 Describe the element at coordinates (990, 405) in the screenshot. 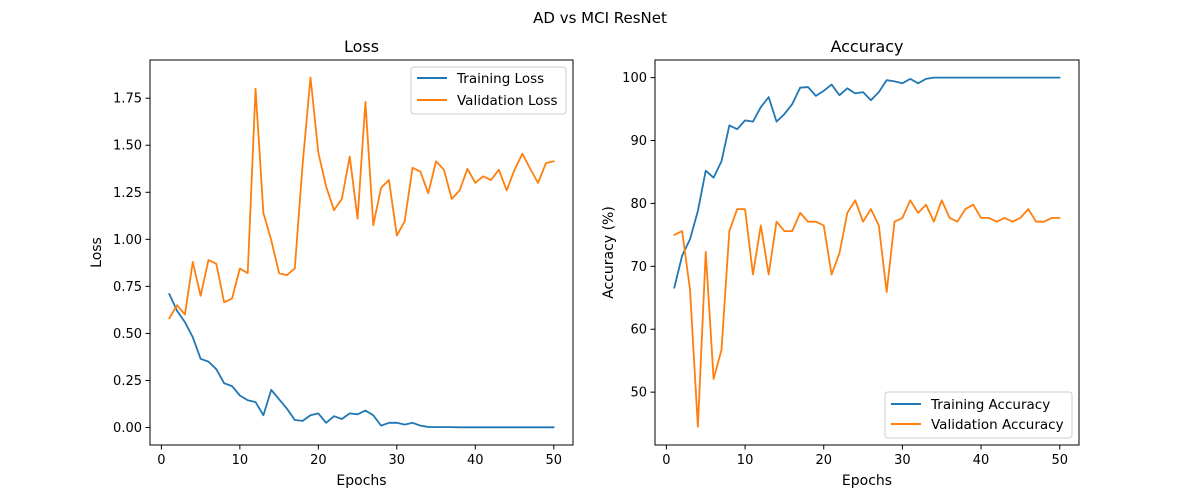

I see `accuracy-legend-label-training: Training Accuracy` at that location.